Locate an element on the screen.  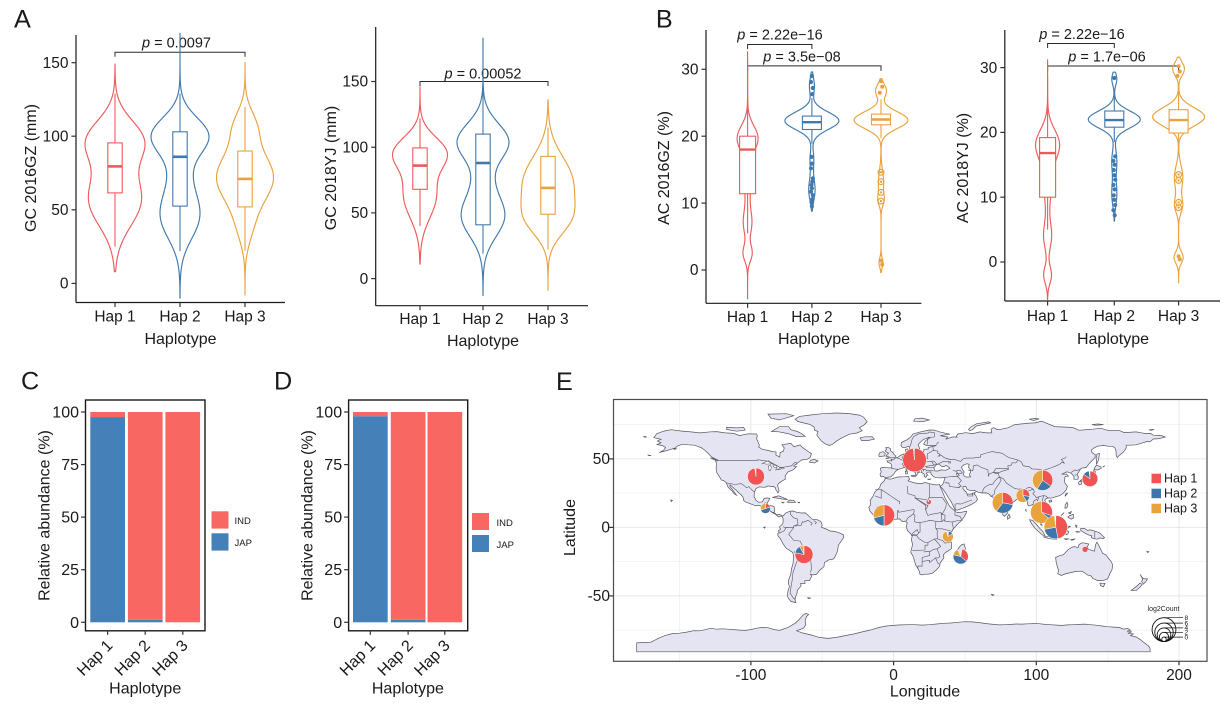
svg-text: AC 2016GZ (%) is located at coordinates (664, 168).